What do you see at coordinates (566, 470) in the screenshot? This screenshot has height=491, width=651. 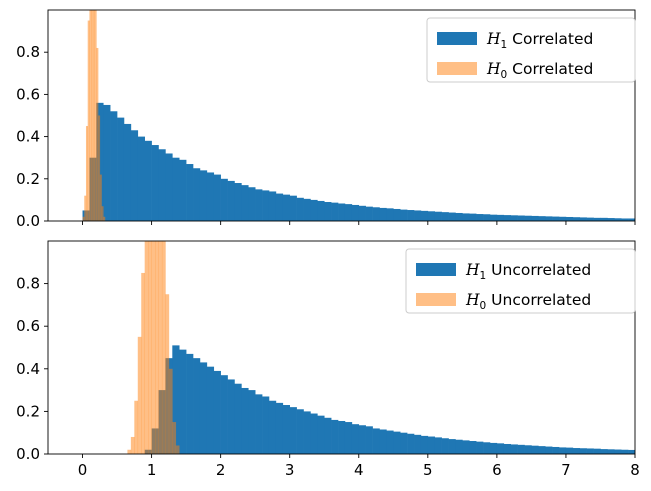 I see `x-tick-label: 7` at bounding box center [566, 470].